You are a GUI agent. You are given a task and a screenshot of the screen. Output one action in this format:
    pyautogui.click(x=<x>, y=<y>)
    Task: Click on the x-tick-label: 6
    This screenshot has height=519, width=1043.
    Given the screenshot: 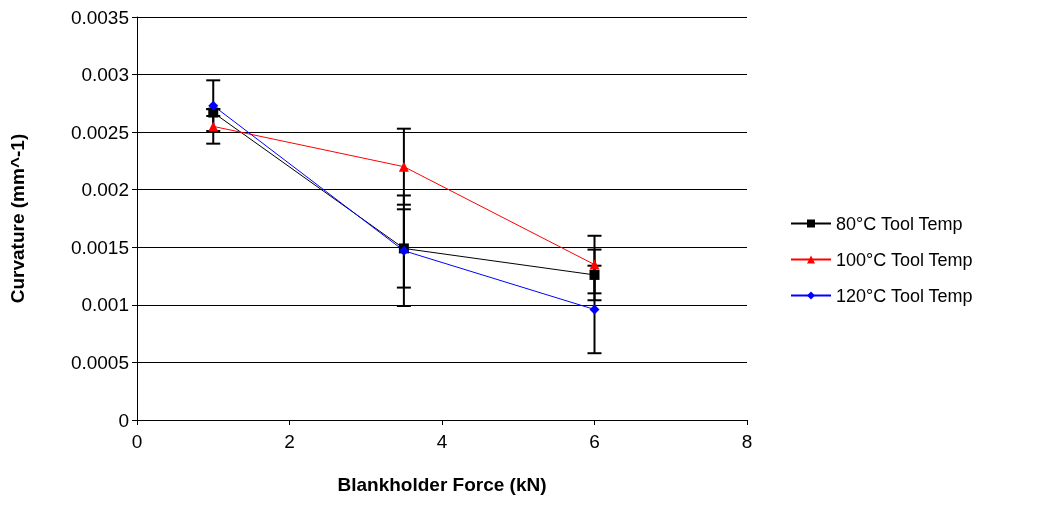 What is the action you would take?
    pyautogui.click(x=594, y=441)
    